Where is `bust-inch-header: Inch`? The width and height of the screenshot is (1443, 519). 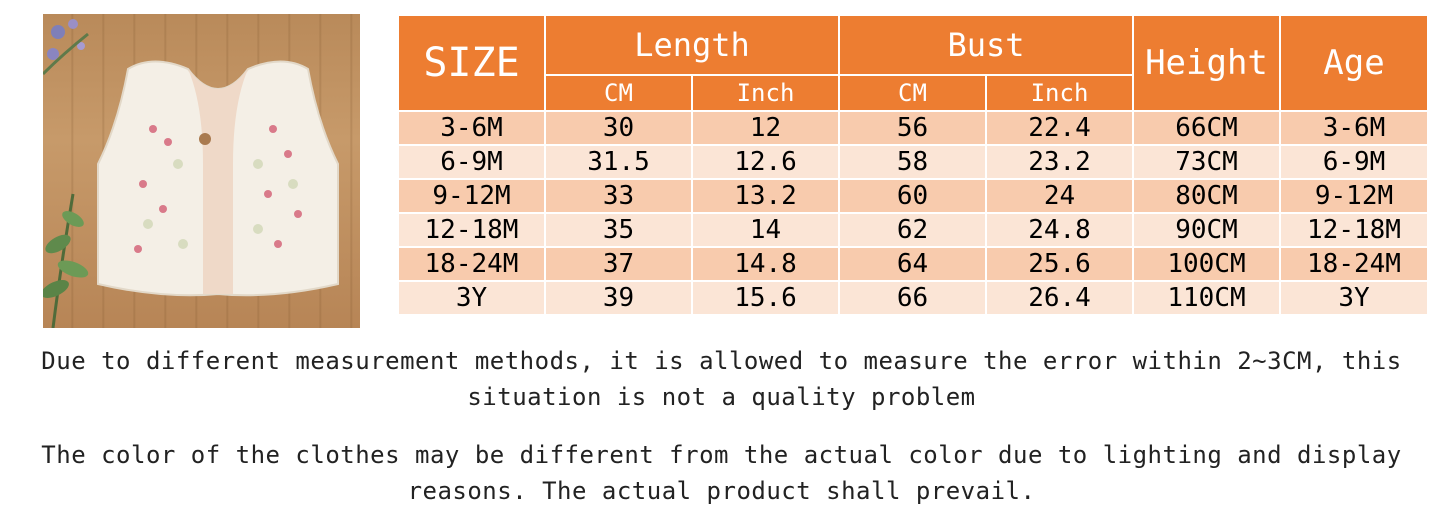
bust-inch-header: Inch is located at coordinates (1059, 93).